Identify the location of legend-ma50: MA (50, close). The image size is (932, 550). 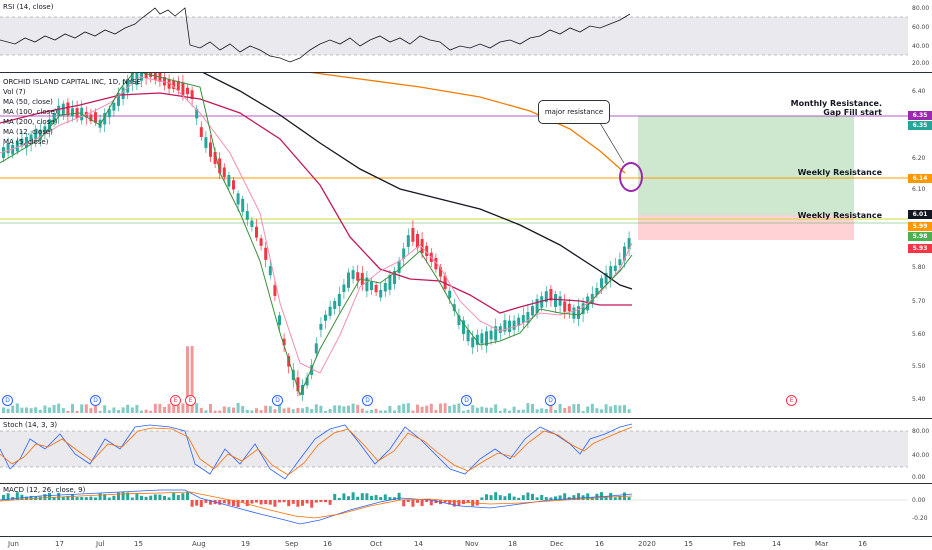
(28, 102).